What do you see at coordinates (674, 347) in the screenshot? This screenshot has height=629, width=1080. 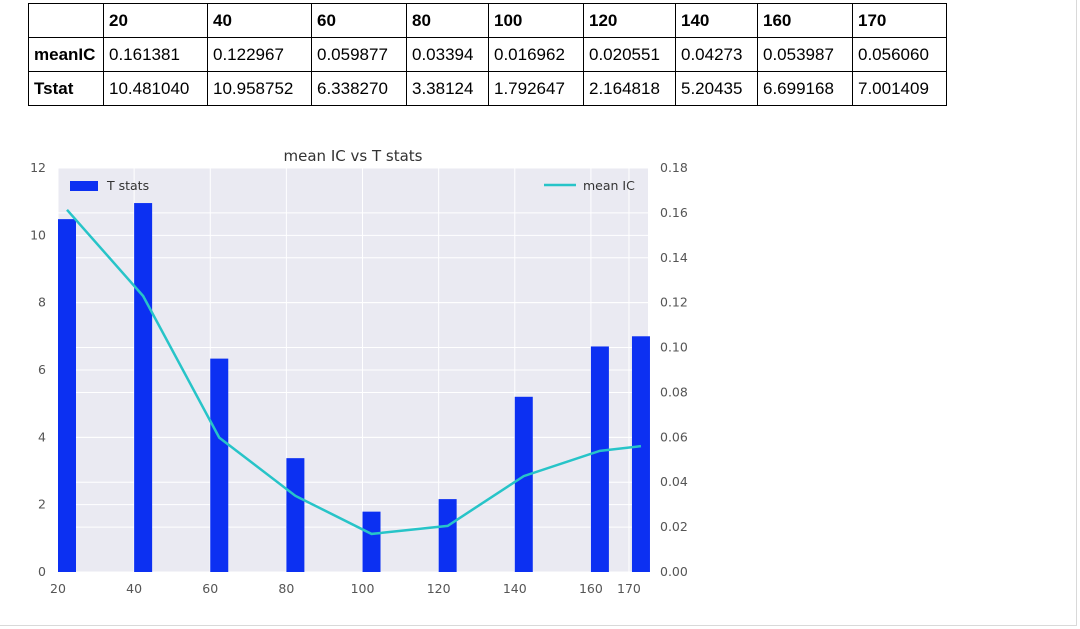 I see `y-right-tick-label: 0.10` at bounding box center [674, 347].